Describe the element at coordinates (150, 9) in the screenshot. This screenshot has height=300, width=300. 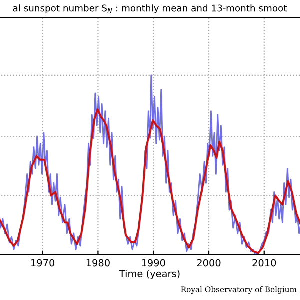
I see `chart-title: al sunspot number S$_{N}$ : monthly mean and 13-month smoot` at that location.